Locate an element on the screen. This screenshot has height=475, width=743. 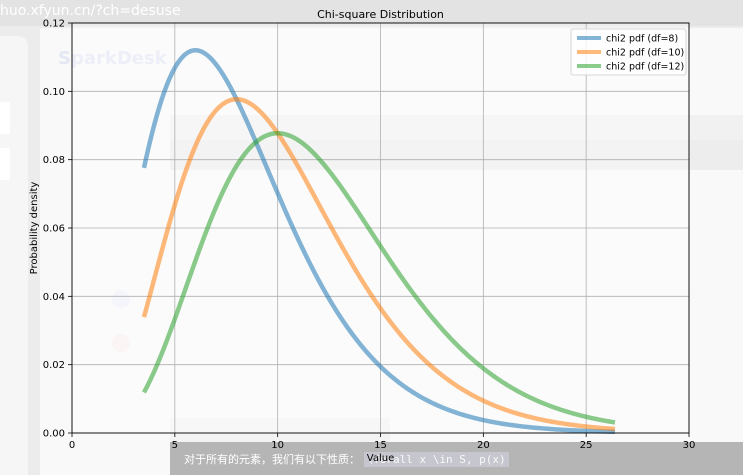
x-tick-label: 5 is located at coordinates (175, 445).